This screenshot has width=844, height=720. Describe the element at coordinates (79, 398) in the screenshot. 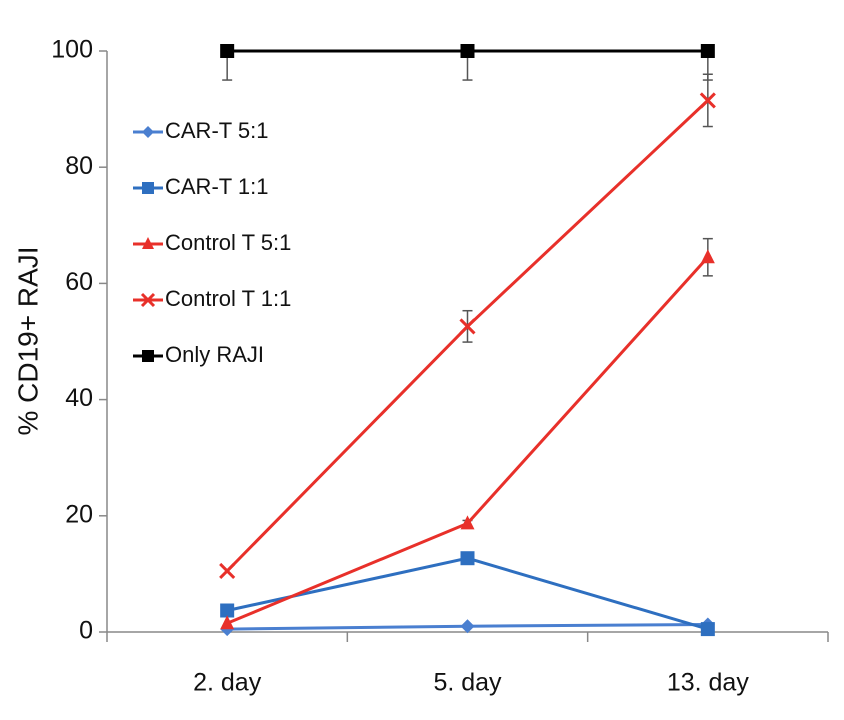

I see `y-tick-label: 40` at that location.